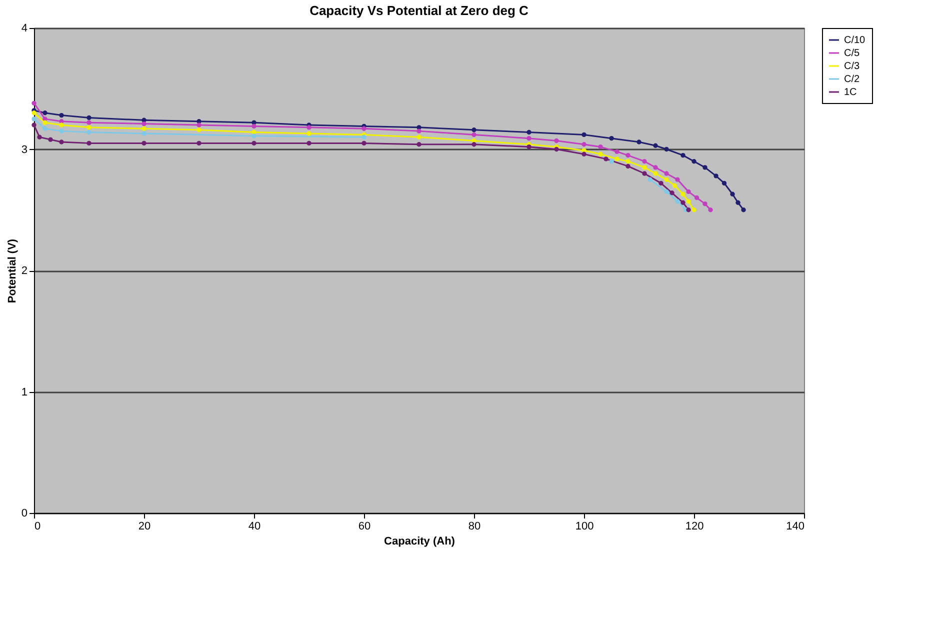  Describe the element at coordinates (852, 66) in the screenshot. I see `legend-label: C/3` at that location.